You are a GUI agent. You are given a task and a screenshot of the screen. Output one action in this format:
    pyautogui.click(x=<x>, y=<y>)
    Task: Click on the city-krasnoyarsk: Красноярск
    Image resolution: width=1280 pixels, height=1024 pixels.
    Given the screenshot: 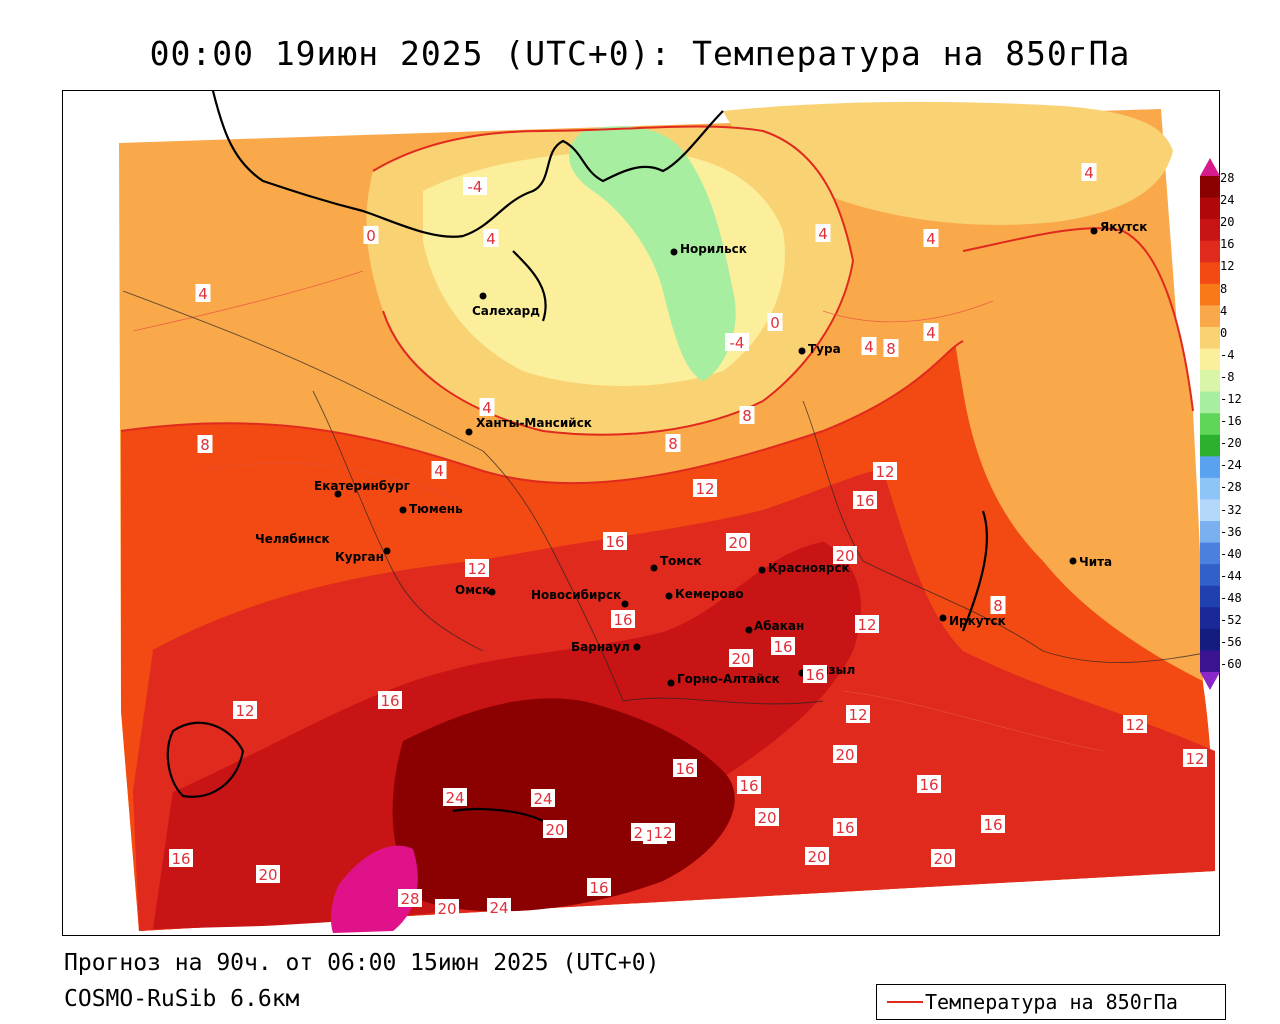 What is the action you would take?
    pyautogui.click(x=809, y=568)
    